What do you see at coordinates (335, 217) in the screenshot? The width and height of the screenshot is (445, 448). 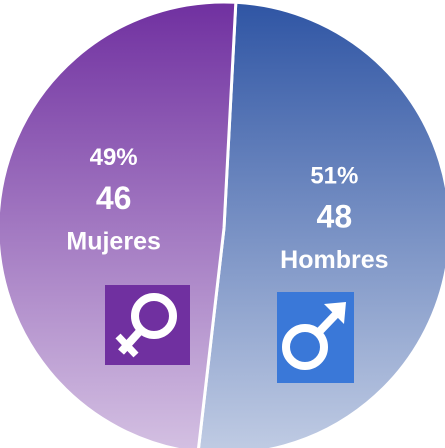 I see `slice-count: 48` at bounding box center [335, 217].